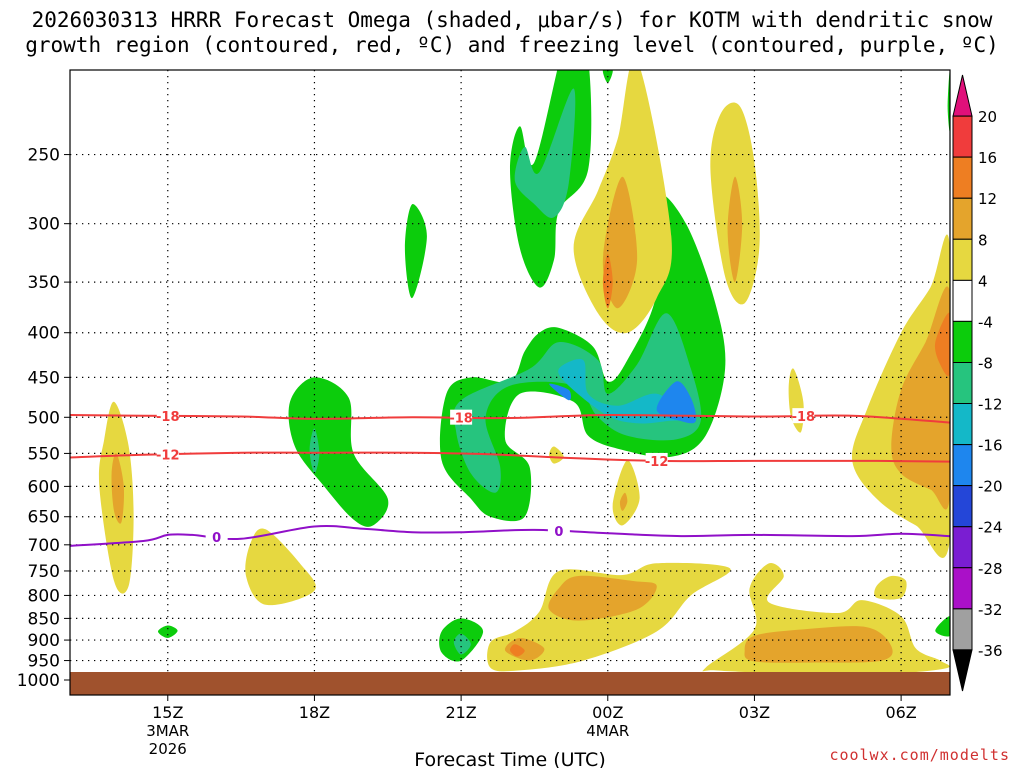  What do you see at coordinates (987, 199) in the screenshot?
I see `colorbar-label-2: 12` at bounding box center [987, 199].